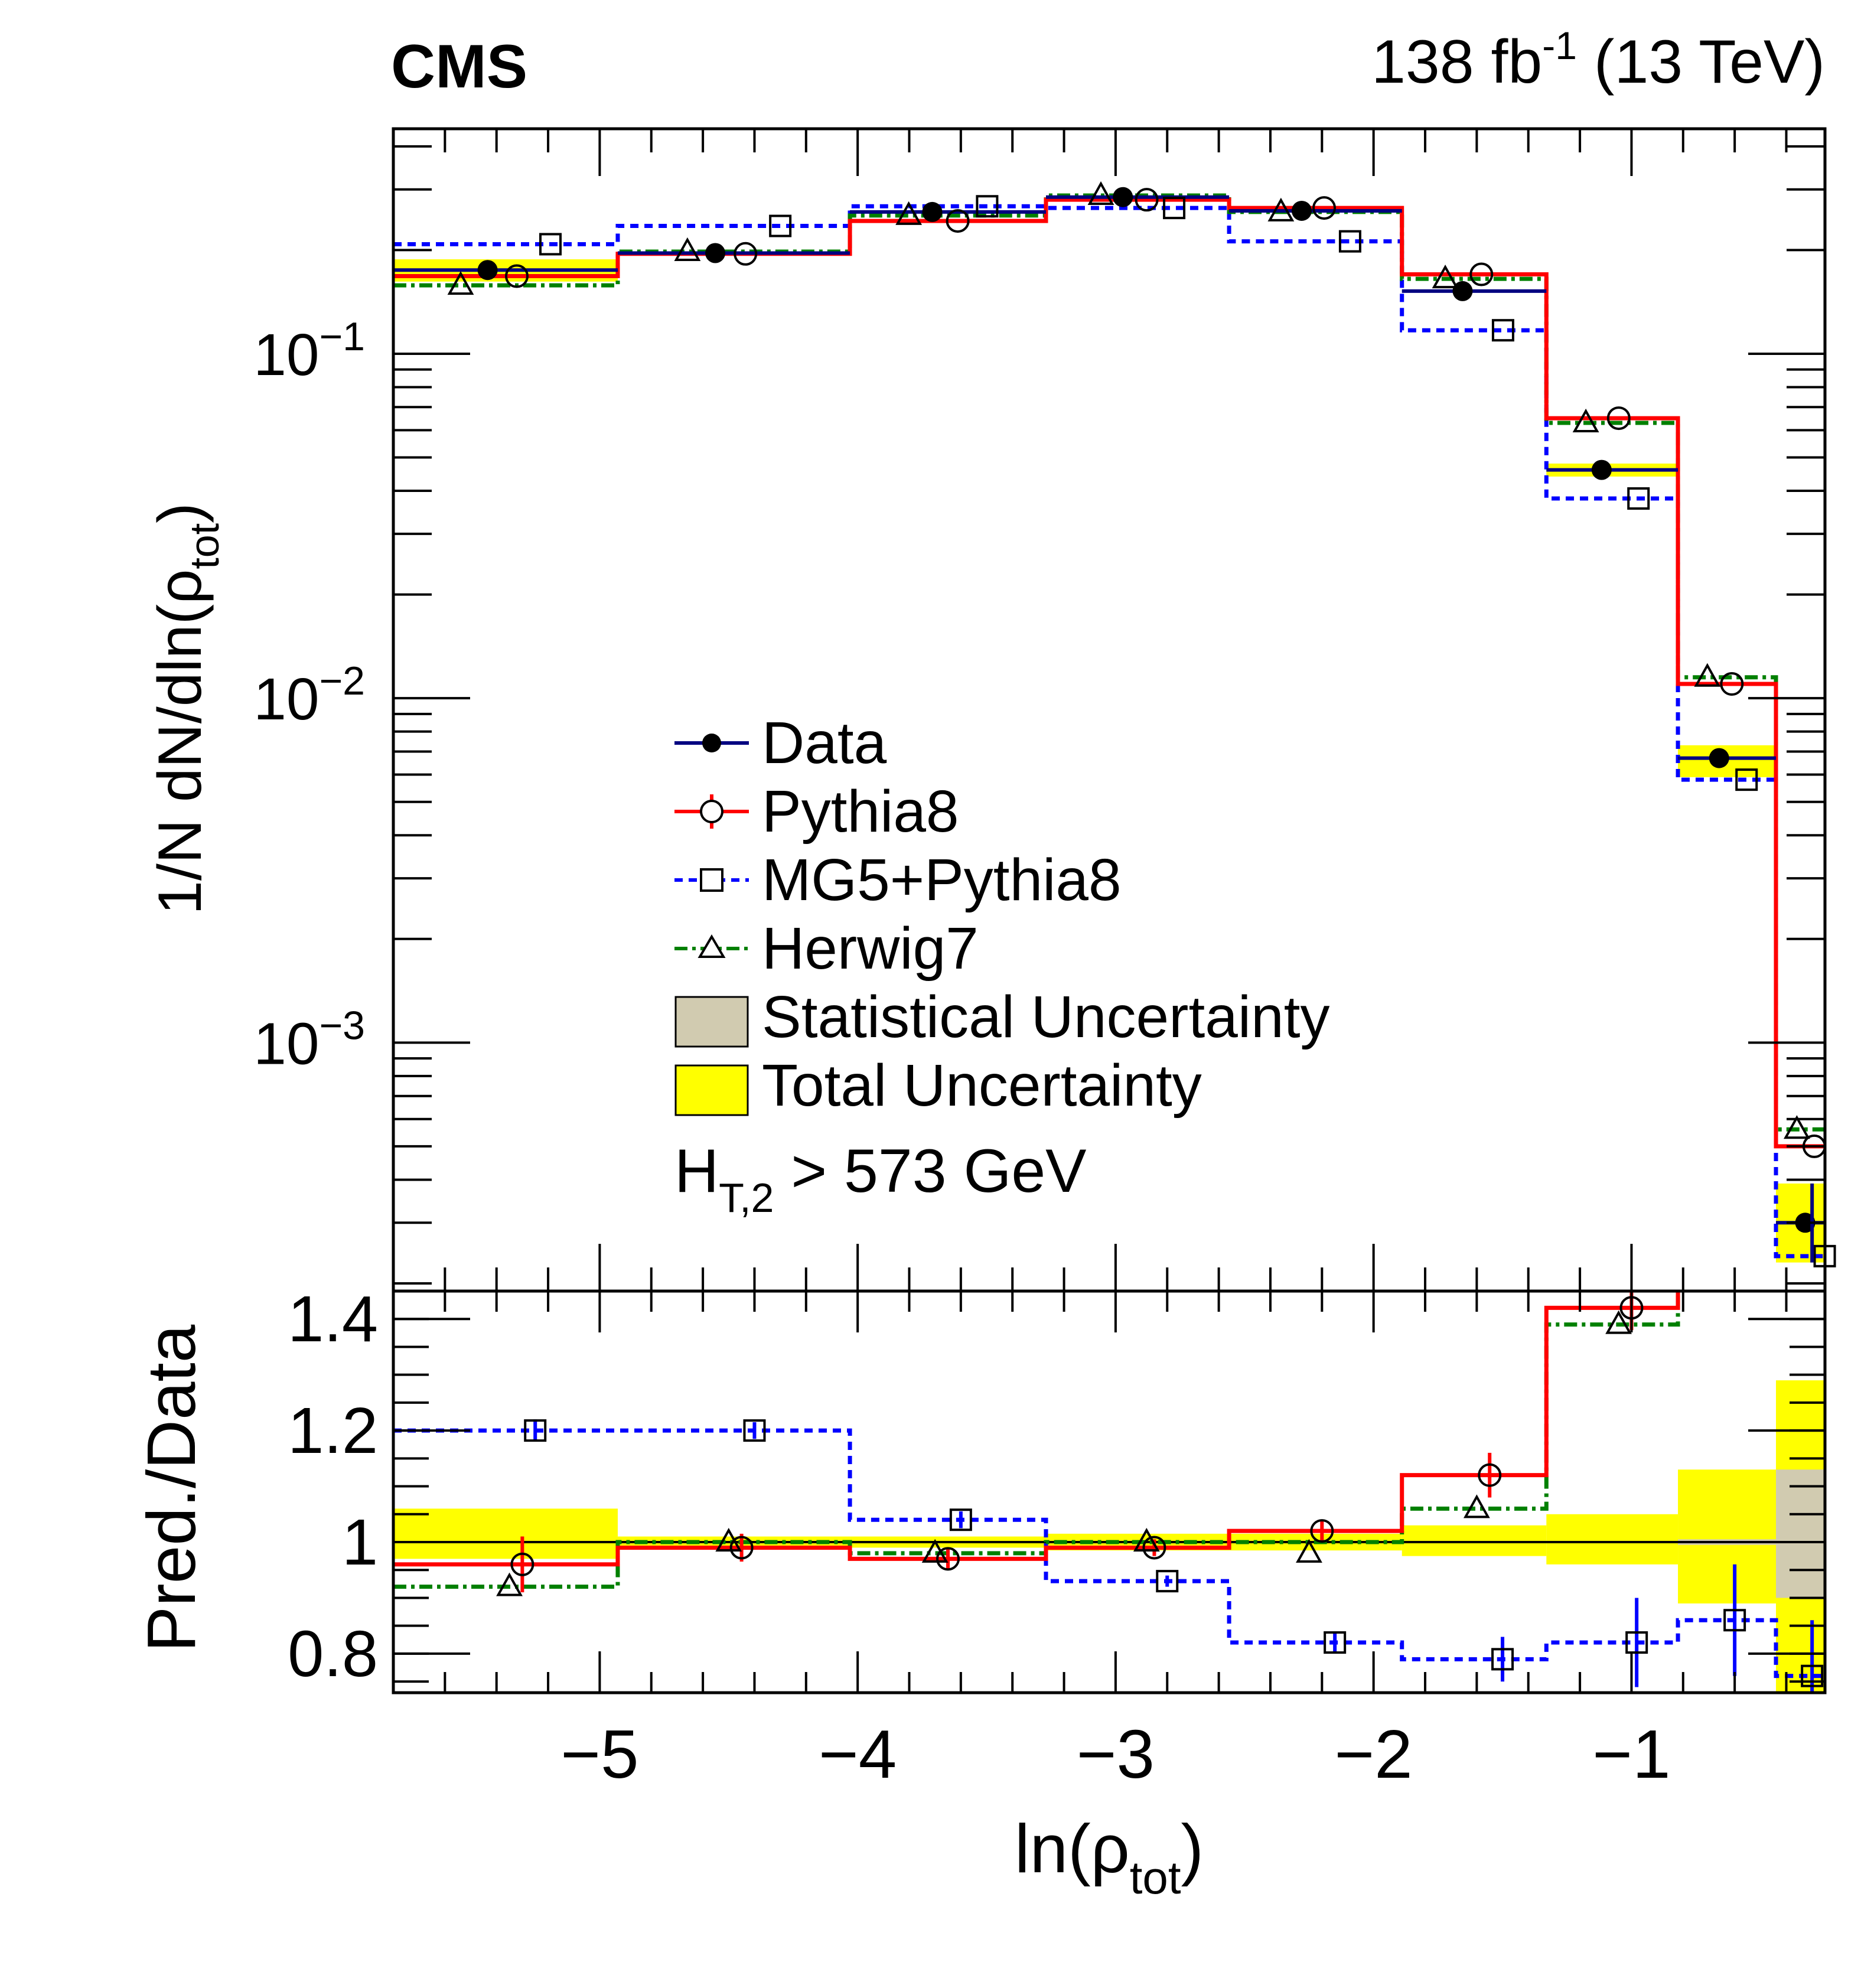 The width and height of the screenshot is (1861, 1988). I want to click on x-tick-label: −2, so click(1374, 1754).